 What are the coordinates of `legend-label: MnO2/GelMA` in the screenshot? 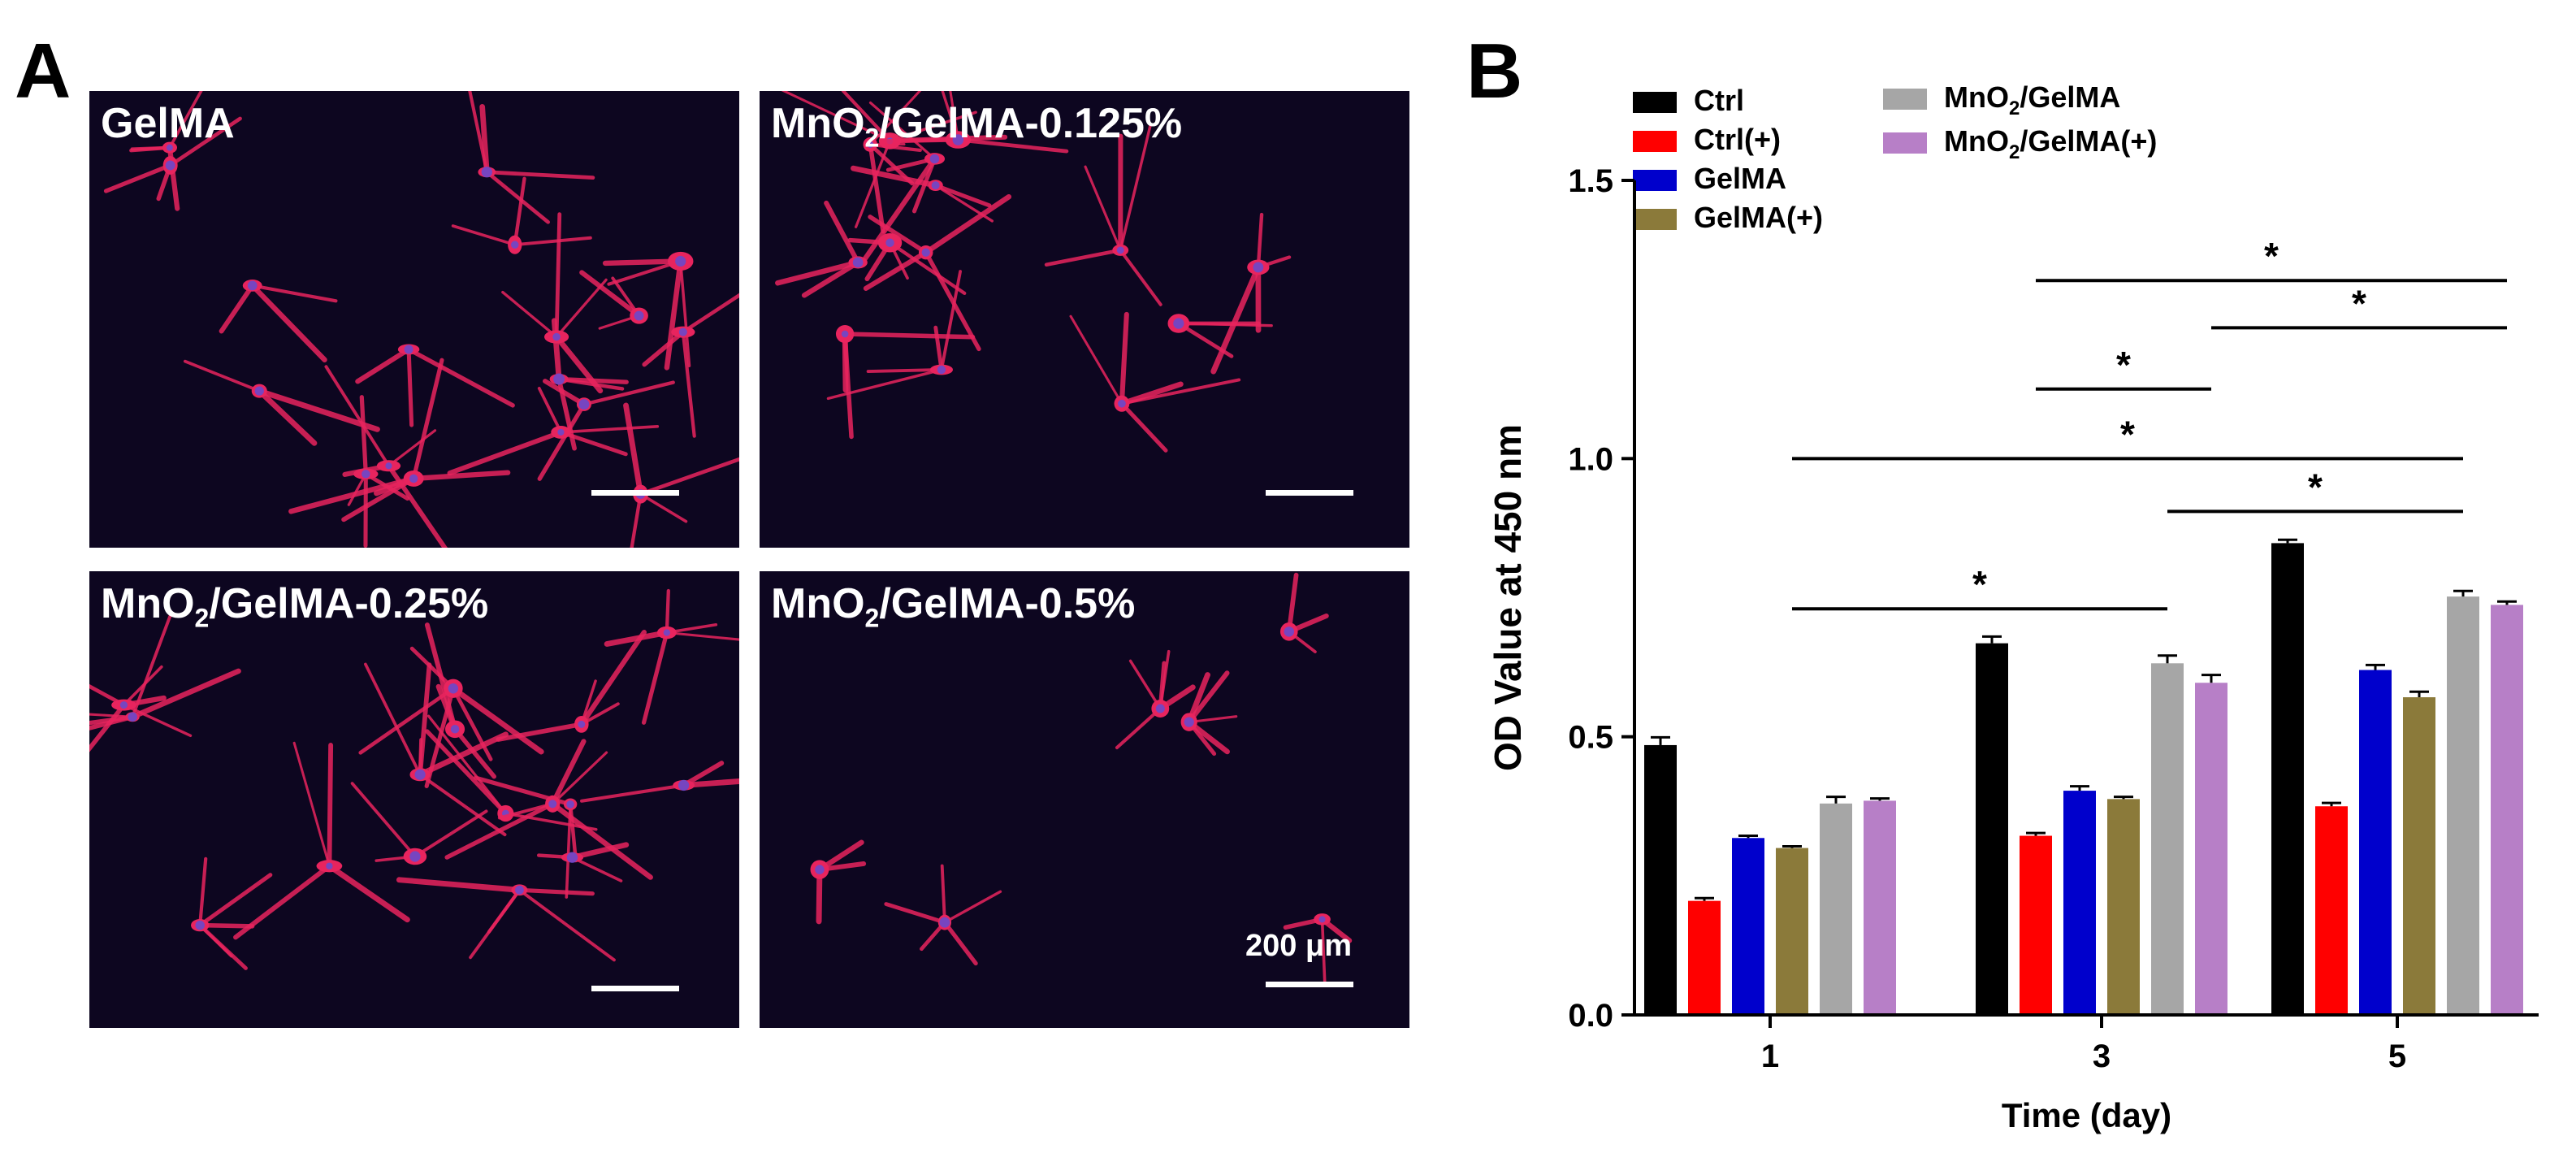 It's located at (2032, 100).